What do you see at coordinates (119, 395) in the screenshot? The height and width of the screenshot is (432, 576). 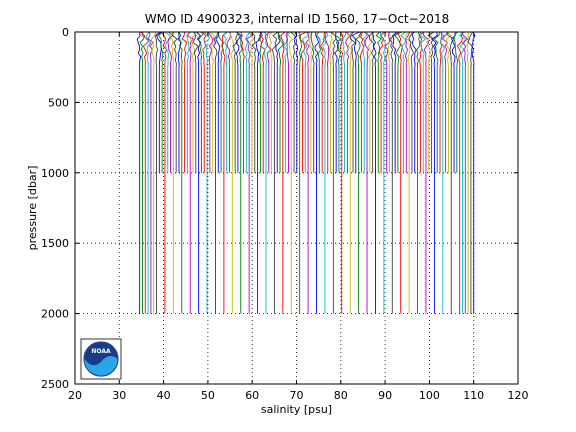 I see `x-tick-label: 30` at bounding box center [119, 395].